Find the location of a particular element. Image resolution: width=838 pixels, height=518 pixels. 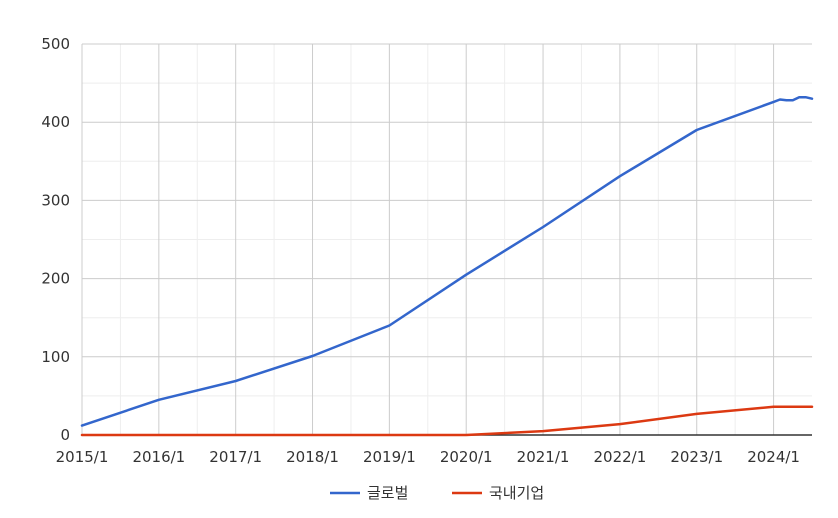

y-tick-label: 200 is located at coordinates (55, 279).